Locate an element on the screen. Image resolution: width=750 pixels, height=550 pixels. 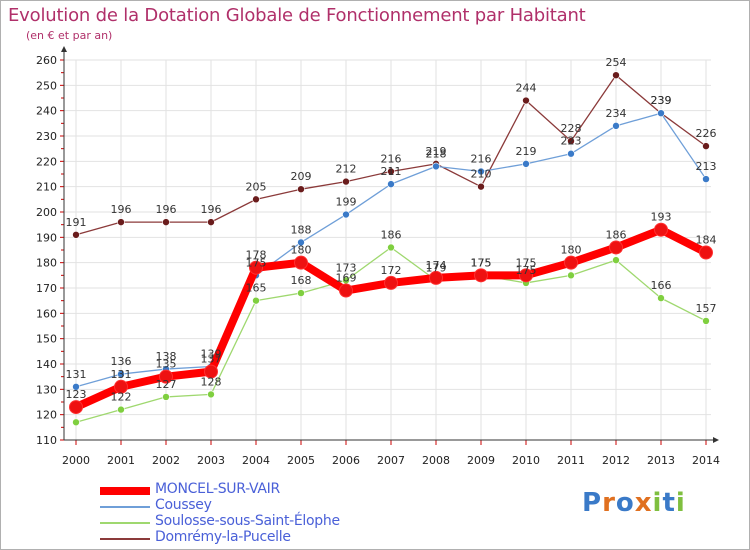
x-tick-label-2005: 2005 is located at coordinates (301, 460).